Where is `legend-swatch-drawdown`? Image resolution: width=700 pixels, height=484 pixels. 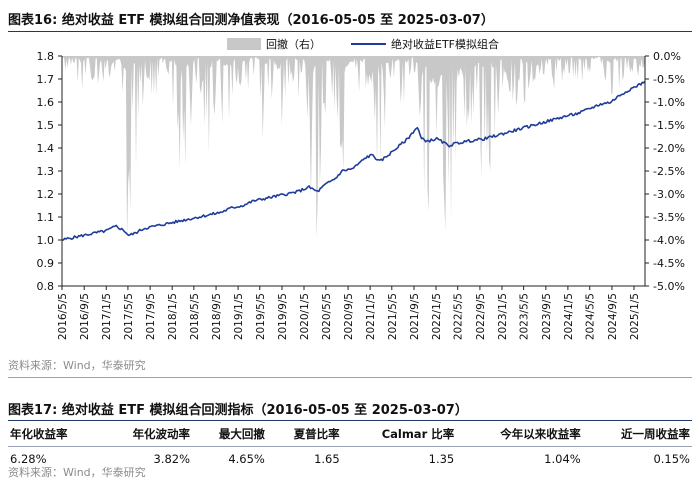 legend-swatch-drawdown is located at coordinates (244, 44).